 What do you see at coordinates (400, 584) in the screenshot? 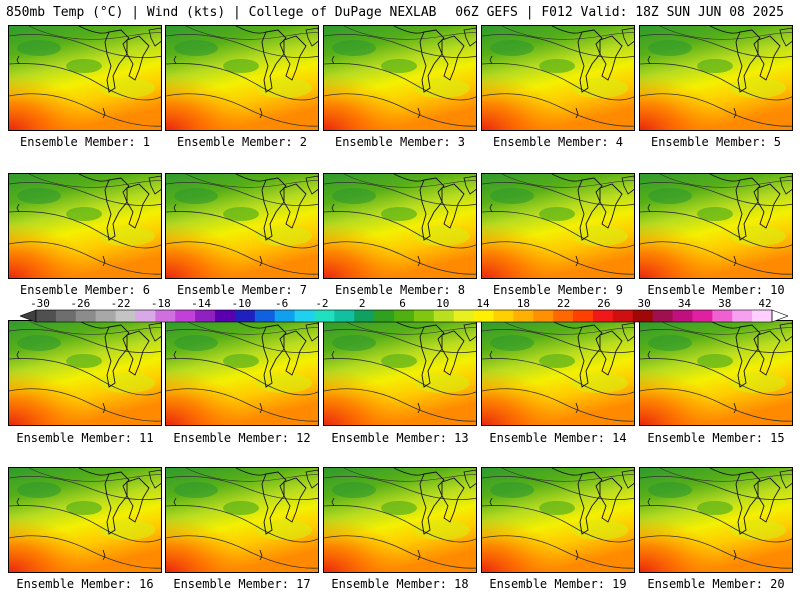
I see `ensemble-member-label: Ensemble Member: 18` at bounding box center [400, 584].